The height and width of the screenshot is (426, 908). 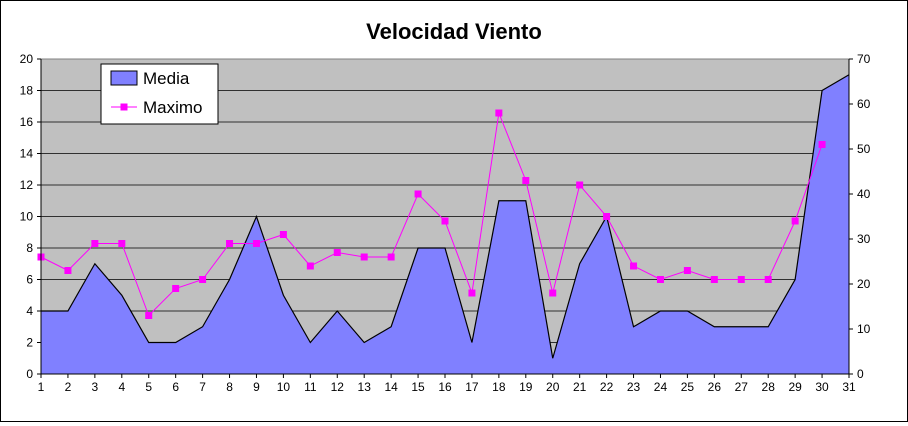 I want to click on x-tick-label-8: 8, so click(x=229, y=387).